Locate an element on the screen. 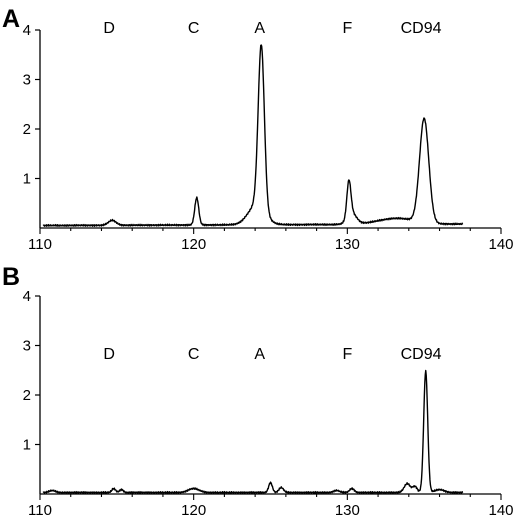  panel-letter: B is located at coordinates (11, 277).